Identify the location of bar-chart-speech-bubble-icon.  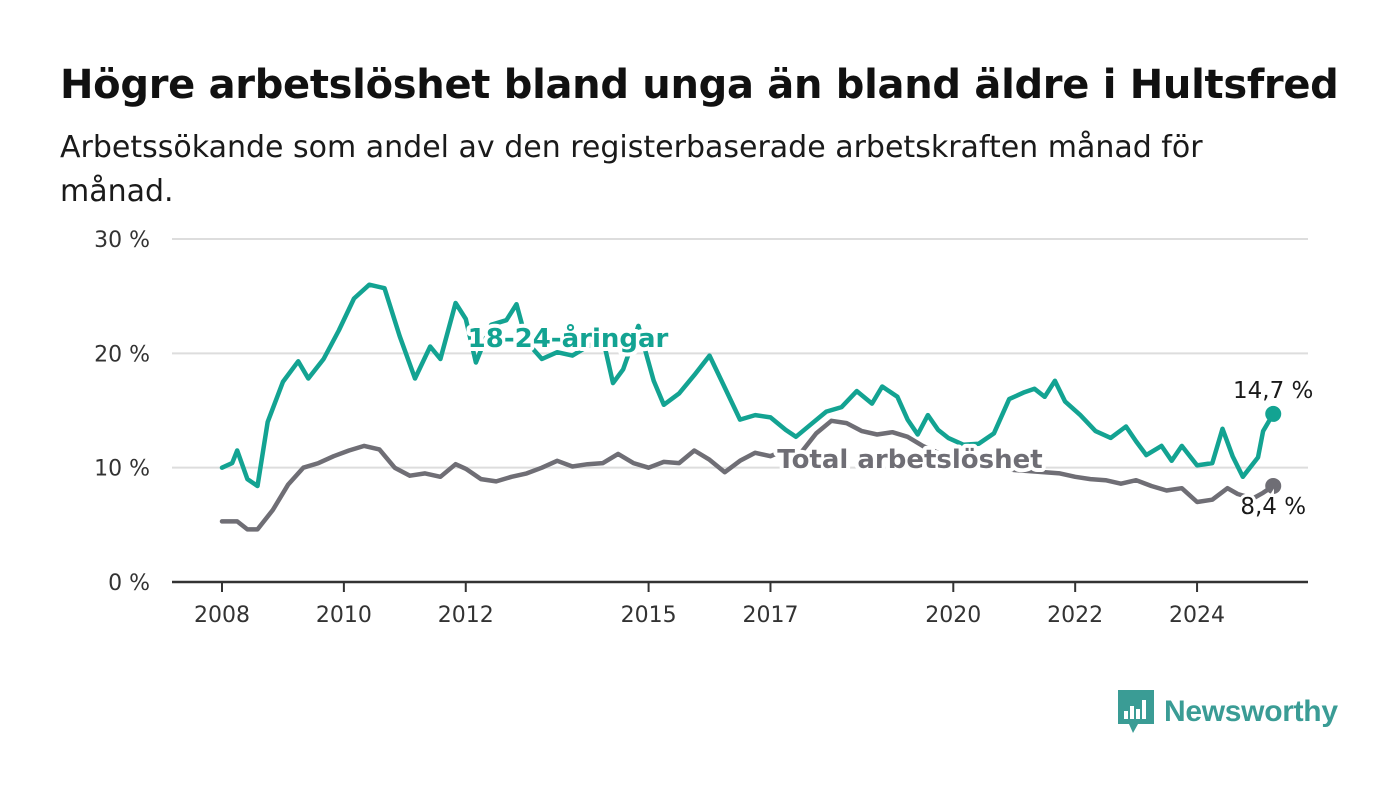
(1136, 711).